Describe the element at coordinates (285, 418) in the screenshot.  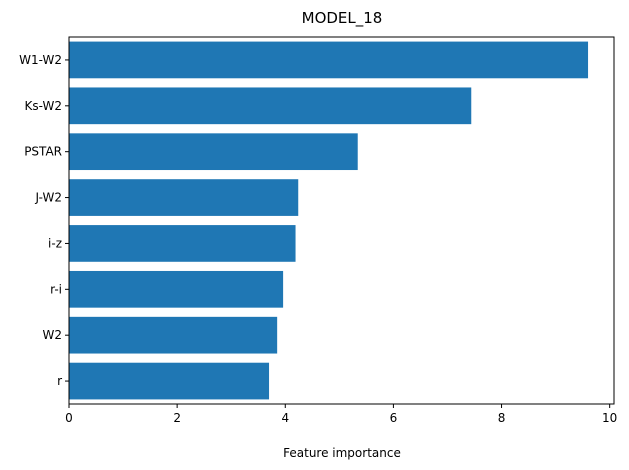
I see `x-tick-label: 4` at that location.